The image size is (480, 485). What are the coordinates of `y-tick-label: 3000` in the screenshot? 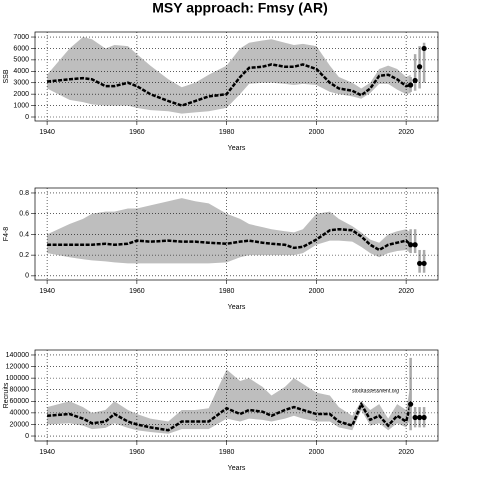 It's located at (21, 83).